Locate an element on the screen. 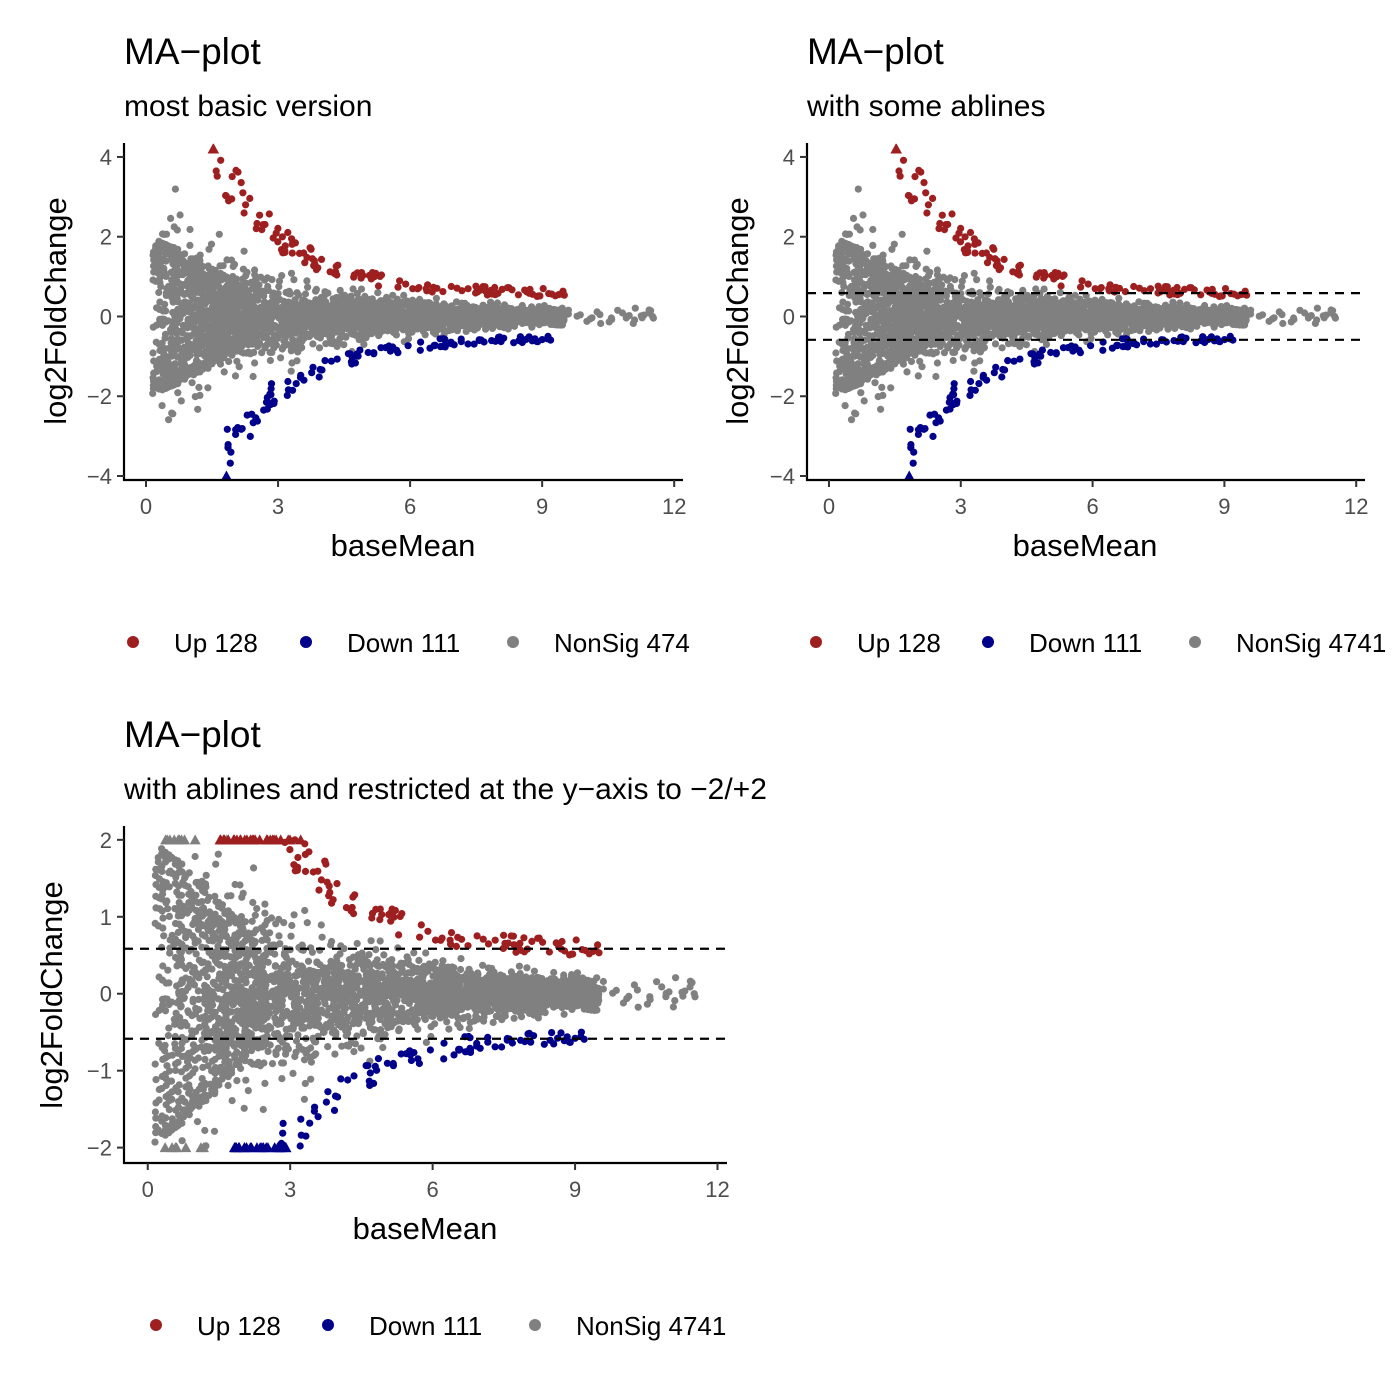  panel-2-subtitle: with some ablines is located at coordinates (925, 106).